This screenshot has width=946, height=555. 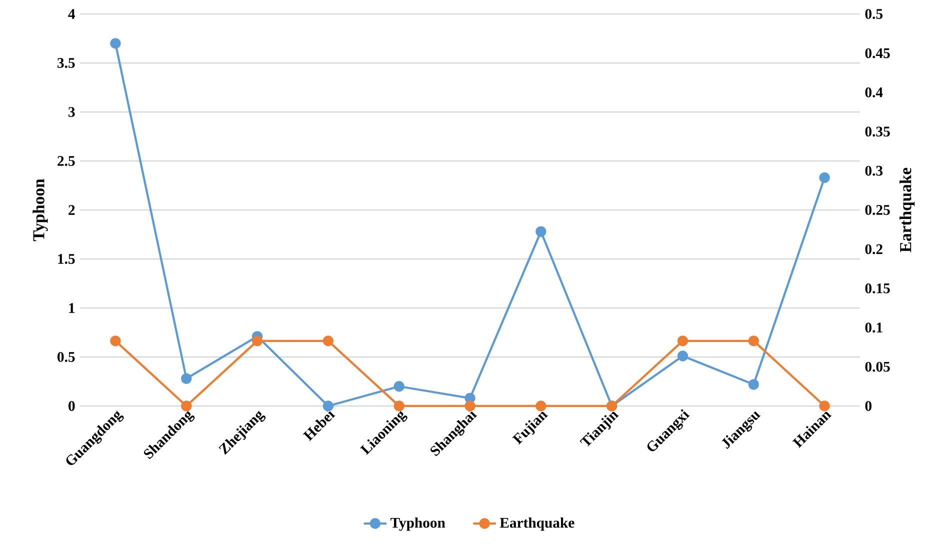 What do you see at coordinates (907, 210) in the screenshot?
I see `y2-axis-title: Earthquake` at bounding box center [907, 210].